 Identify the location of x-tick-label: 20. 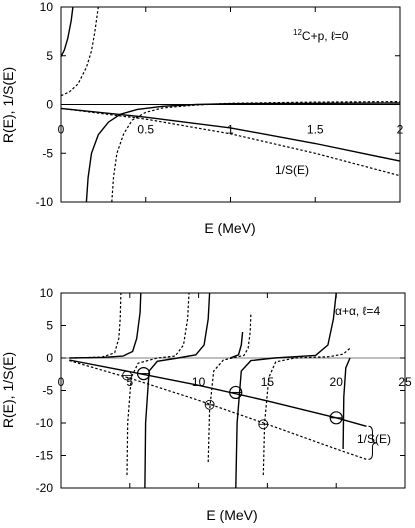
(337, 382).